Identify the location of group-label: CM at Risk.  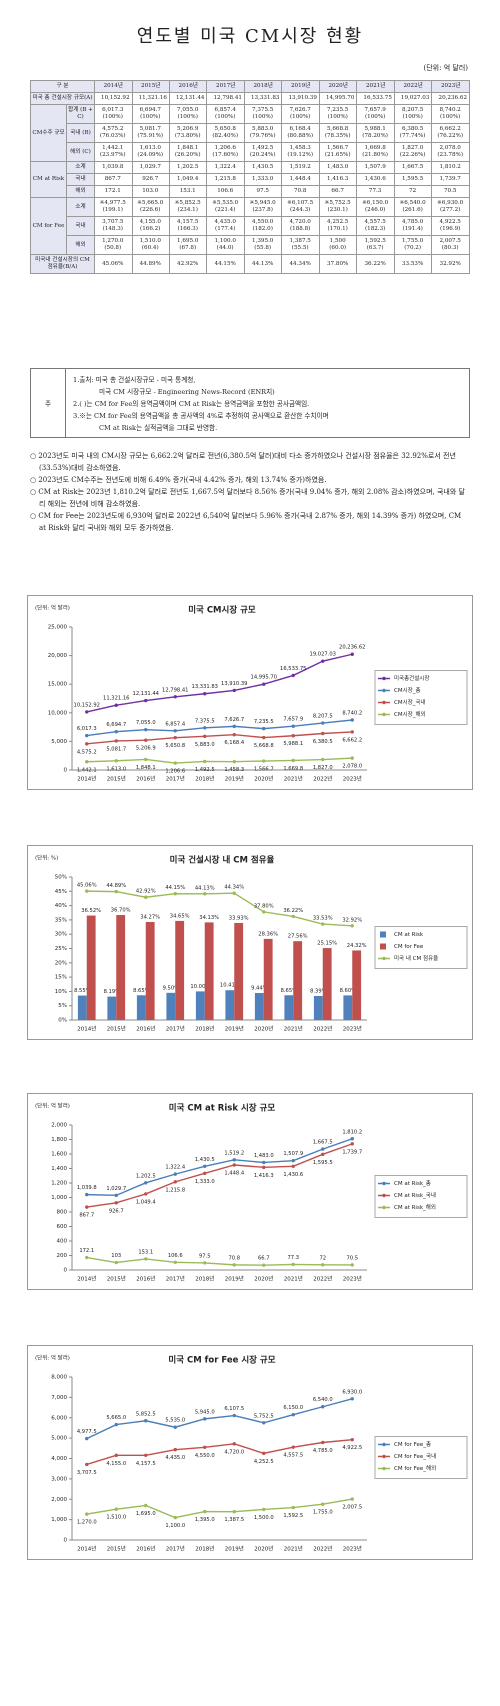
(48, 179).